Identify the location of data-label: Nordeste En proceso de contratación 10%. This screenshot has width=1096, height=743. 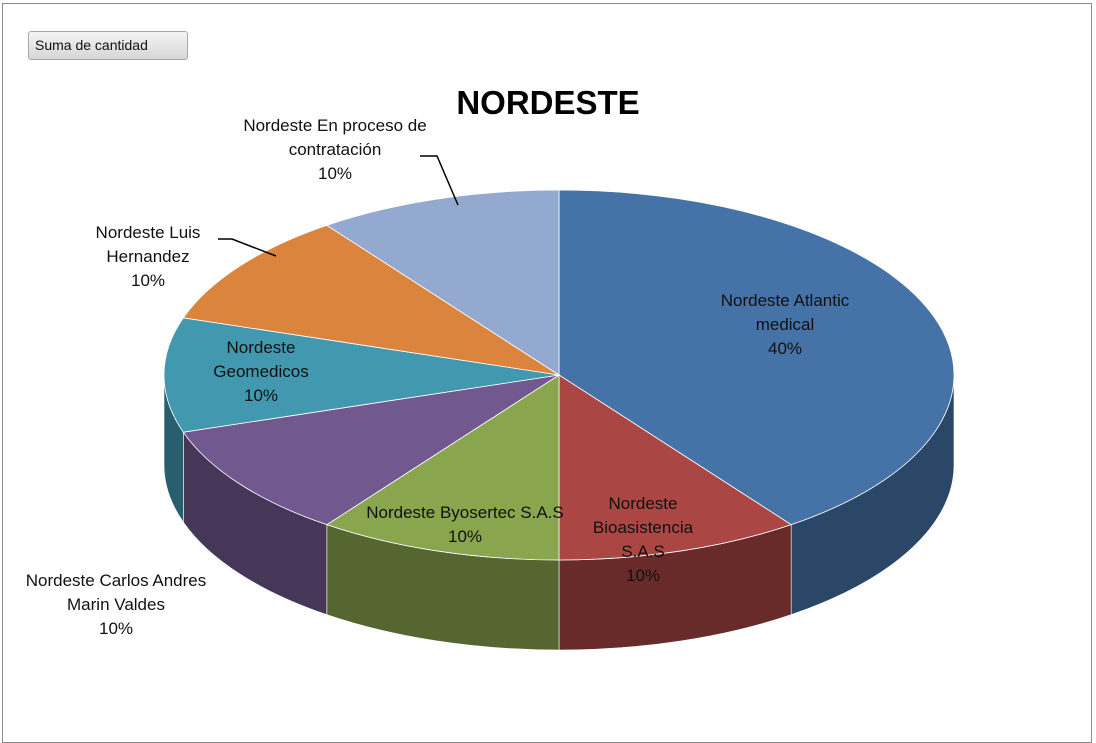
(335, 150).